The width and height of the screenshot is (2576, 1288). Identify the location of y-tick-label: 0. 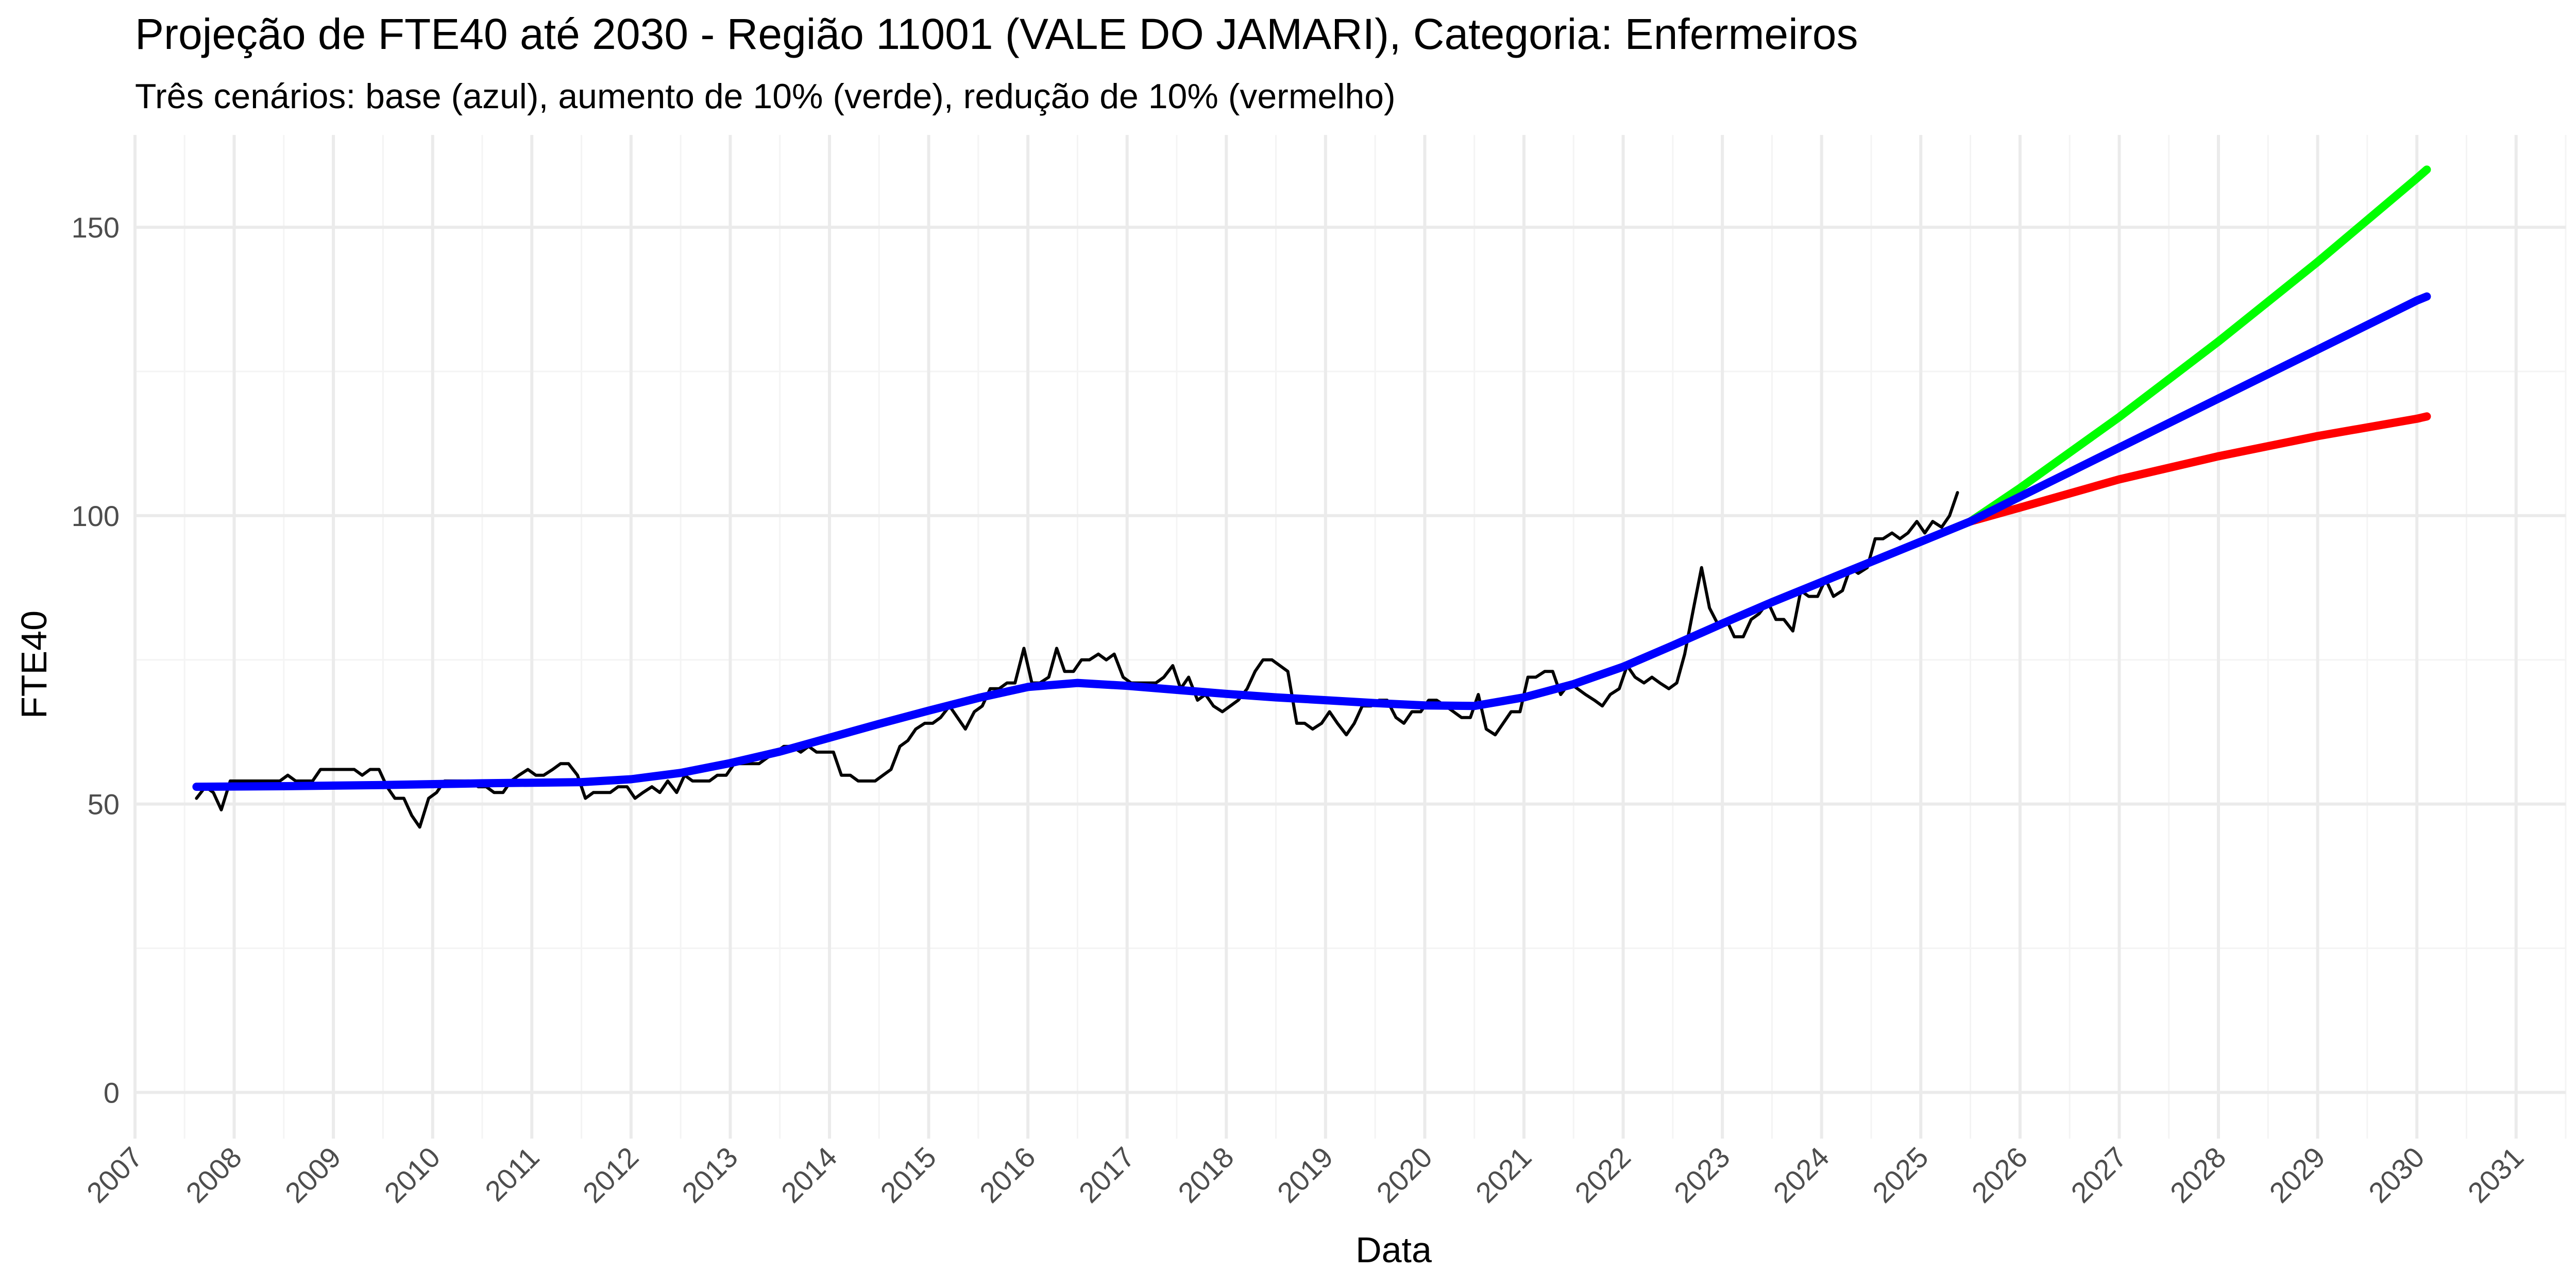
(112, 1092).